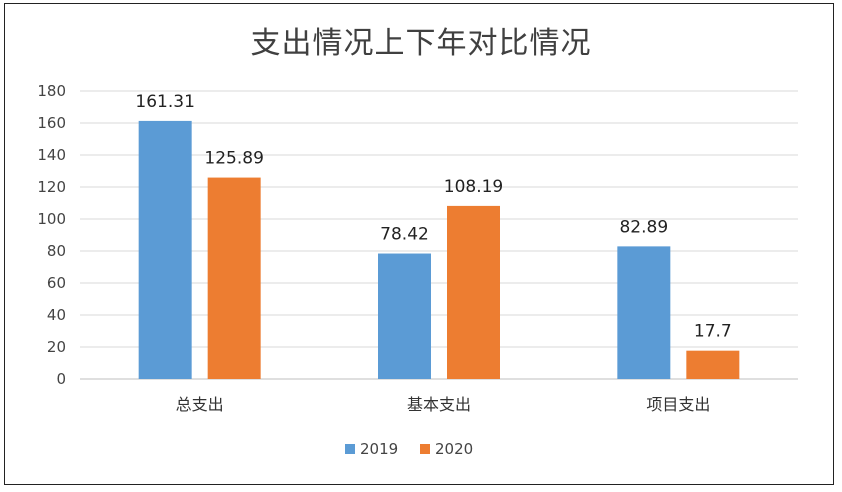  I want to click on x-category-label: 总支出, so click(200, 404).